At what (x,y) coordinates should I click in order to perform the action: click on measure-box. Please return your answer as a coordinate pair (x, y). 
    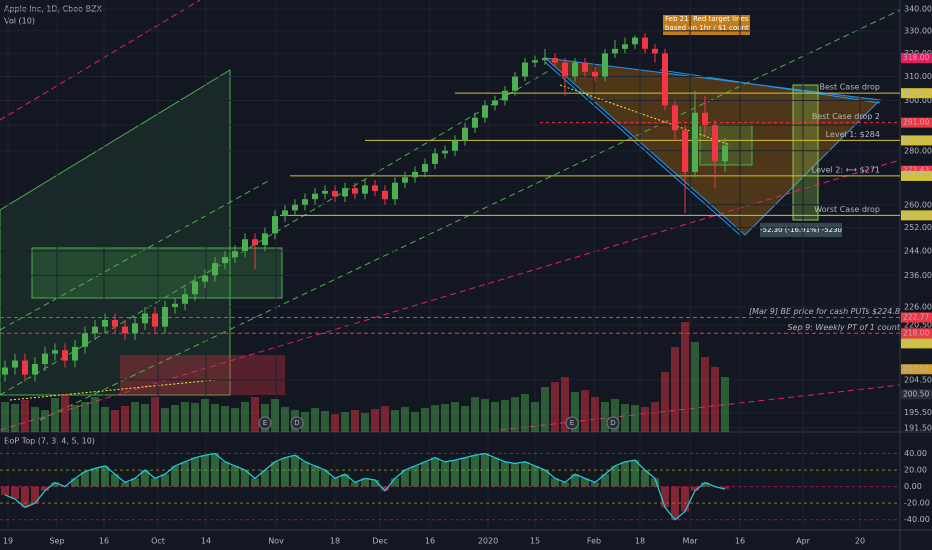
    Looking at the image, I should click on (801, 230).